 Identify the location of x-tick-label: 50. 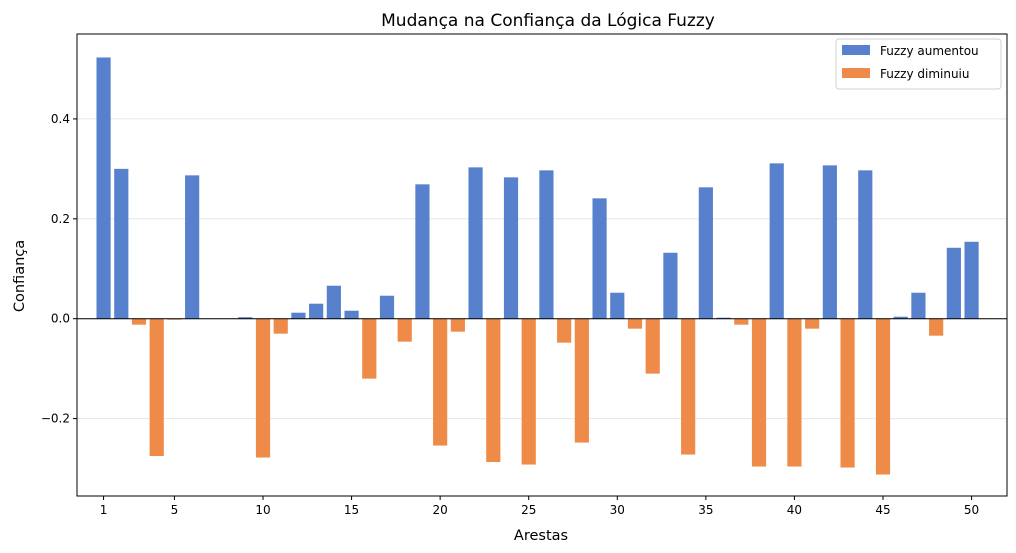
(971, 510).